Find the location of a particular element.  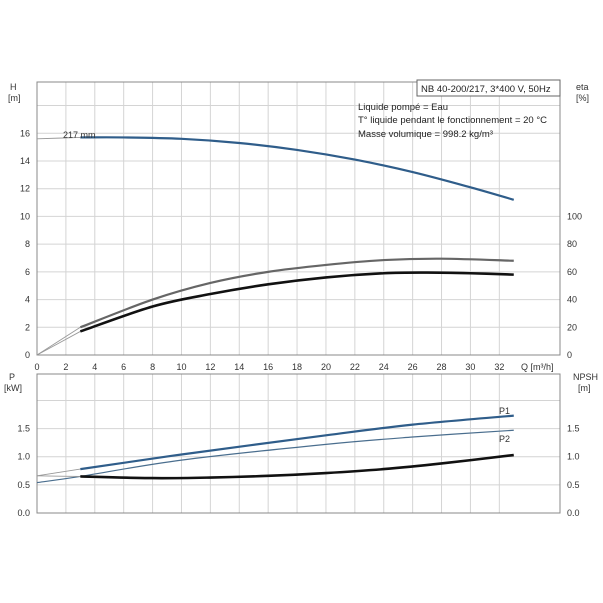

p-tick-label: 0.0 is located at coordinates (23, 513).